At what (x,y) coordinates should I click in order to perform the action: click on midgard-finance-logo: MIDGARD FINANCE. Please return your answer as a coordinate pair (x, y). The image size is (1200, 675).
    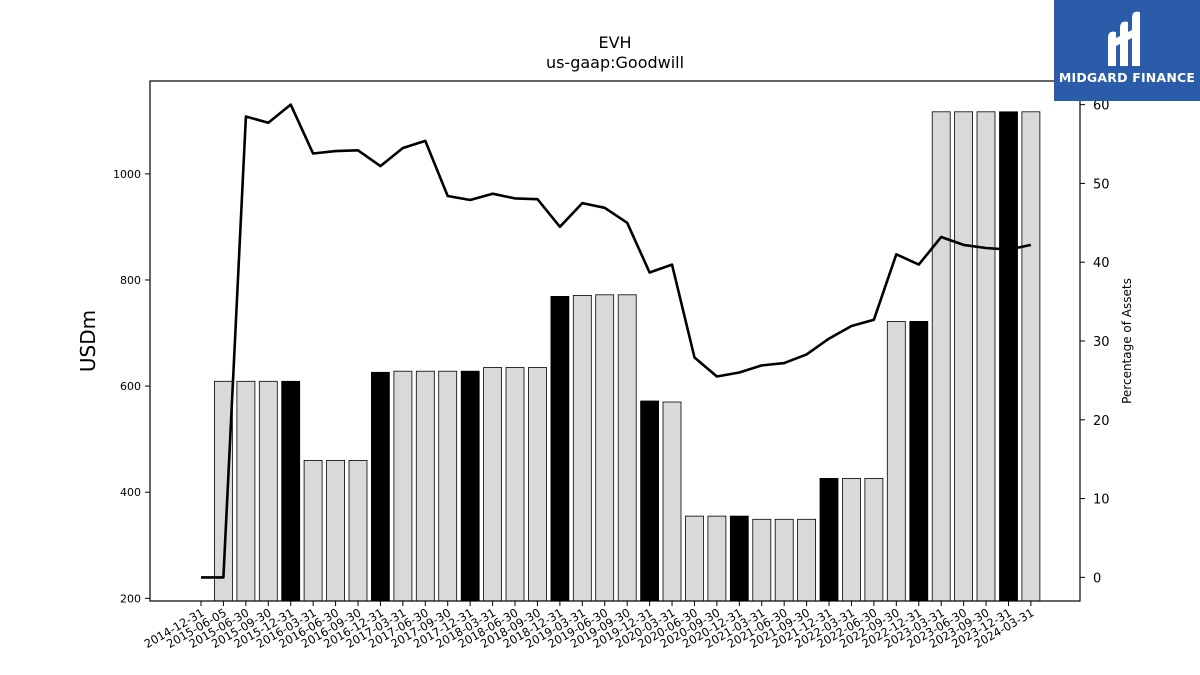
    Looking at the image, I should click on (1127, 50).